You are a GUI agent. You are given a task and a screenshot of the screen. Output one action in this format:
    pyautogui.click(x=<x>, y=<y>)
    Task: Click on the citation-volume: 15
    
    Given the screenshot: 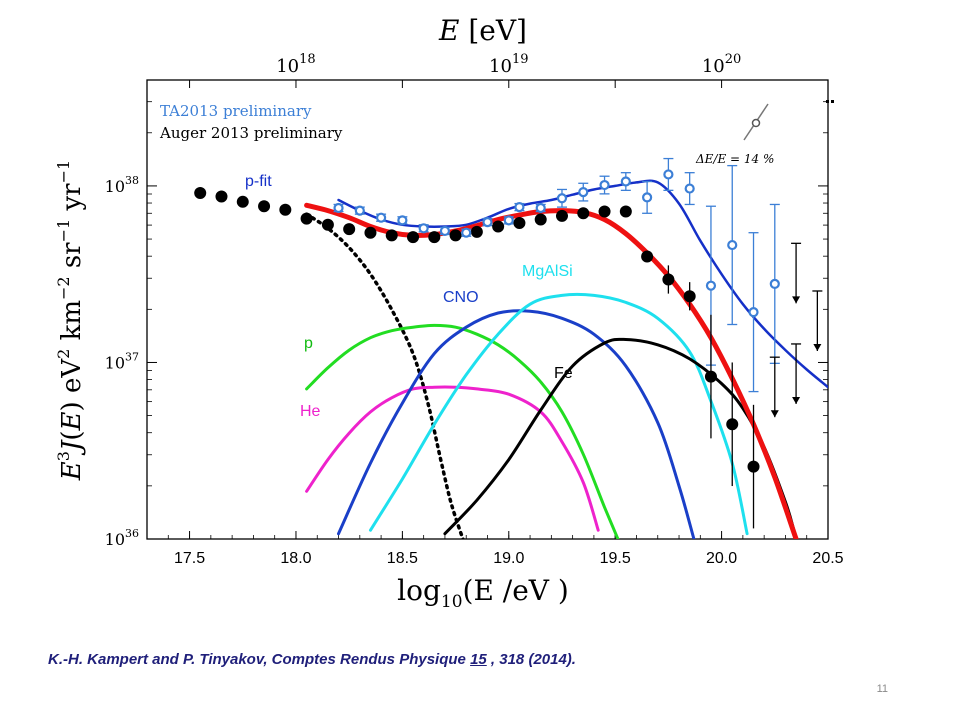 What is the action you would take?
    pyautogui.click(x=478, y=659)
    